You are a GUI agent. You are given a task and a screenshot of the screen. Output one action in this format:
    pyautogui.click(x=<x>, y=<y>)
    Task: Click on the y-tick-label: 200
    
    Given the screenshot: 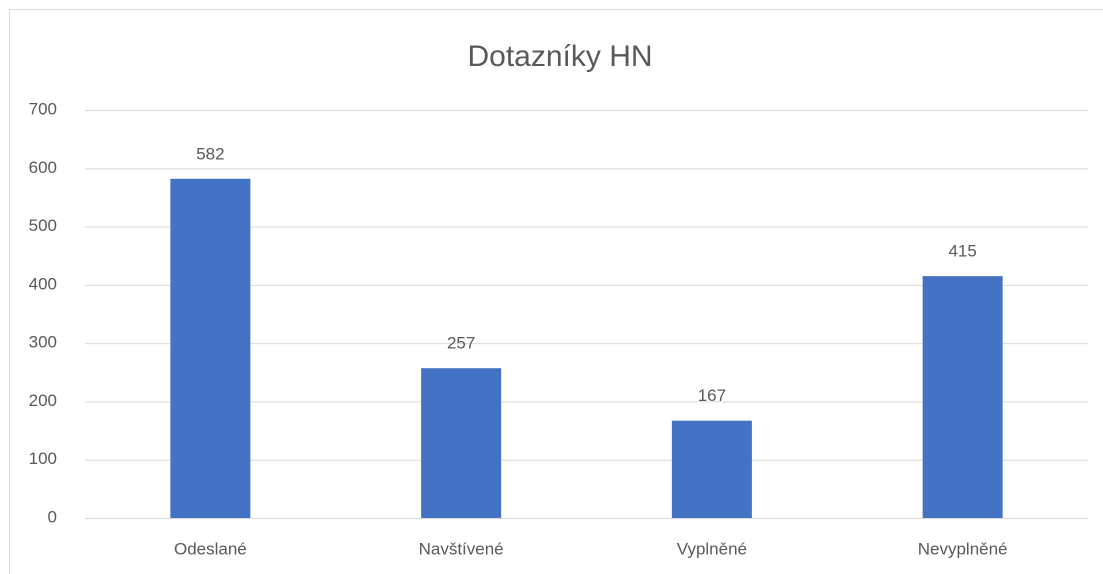 What is the action you would take?
    pyautogui.click(x=43, y=400)
    